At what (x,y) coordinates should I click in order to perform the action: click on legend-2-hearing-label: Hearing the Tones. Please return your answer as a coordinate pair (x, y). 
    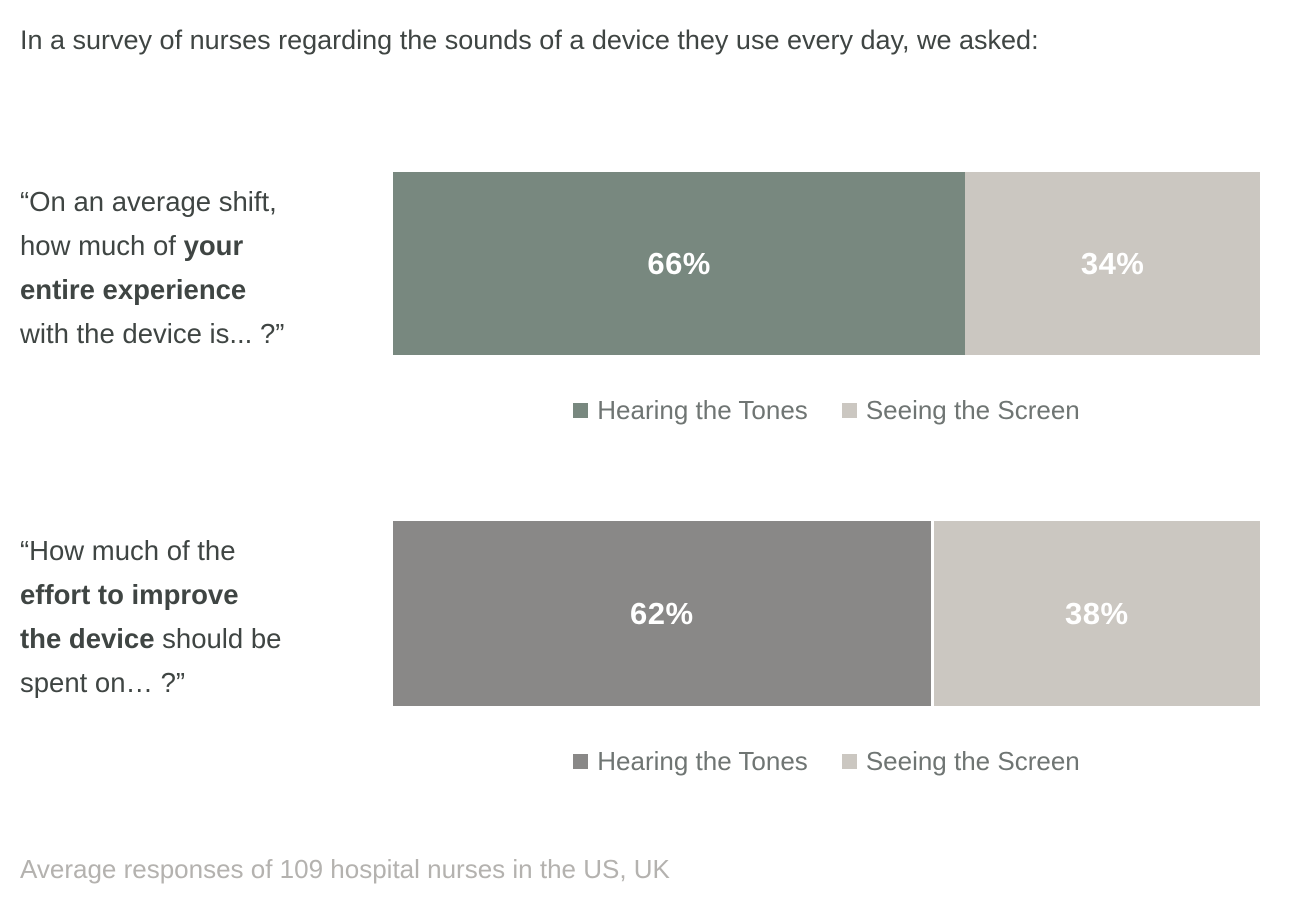
    Looking at the image, I should click on (702, 761).